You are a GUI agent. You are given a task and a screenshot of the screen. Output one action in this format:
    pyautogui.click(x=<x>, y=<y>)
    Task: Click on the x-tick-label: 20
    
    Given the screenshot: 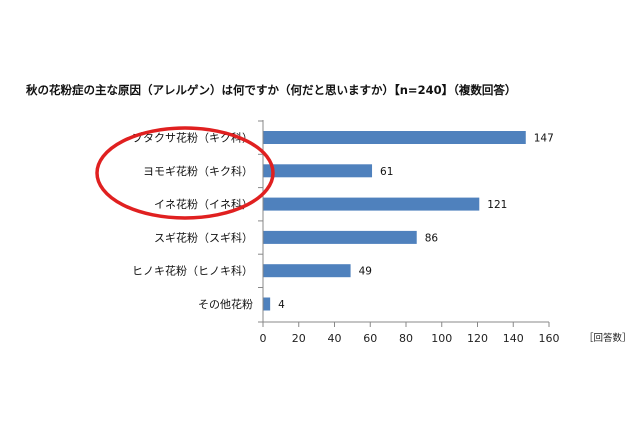 What is the action you would take?
    pyautogui.click(x=299, y=338)
    